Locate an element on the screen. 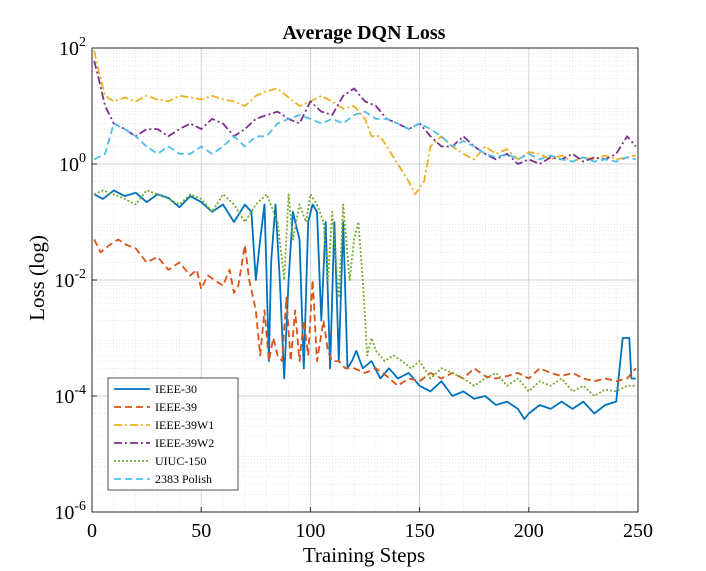 The image size is (706, 571). x-tick-label: 0 is located at coordinates (92, 531).